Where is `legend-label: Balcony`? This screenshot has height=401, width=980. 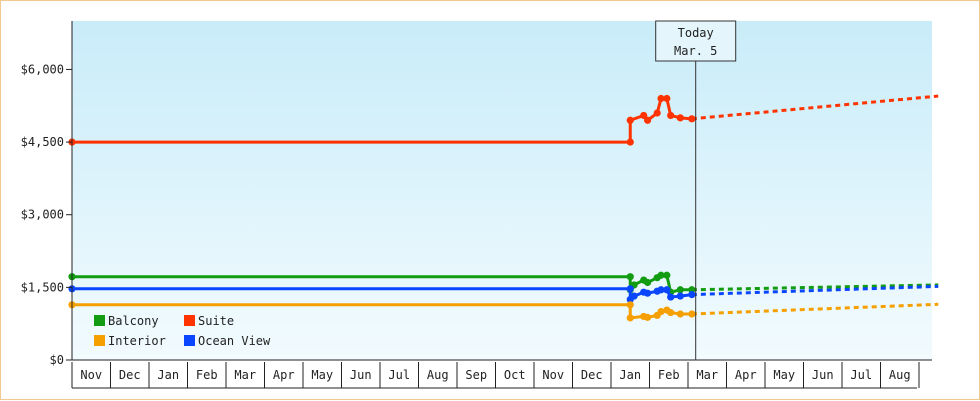 legend-label: Balcony is located at coordinates (133, 321).